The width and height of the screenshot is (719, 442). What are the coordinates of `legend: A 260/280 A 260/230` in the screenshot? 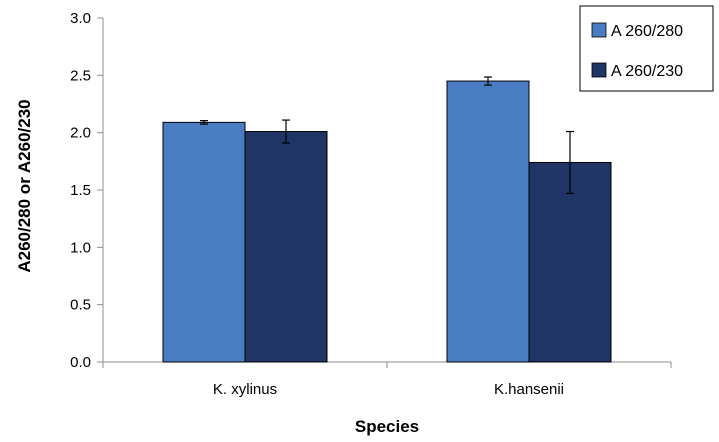 It's located at (646, 48).